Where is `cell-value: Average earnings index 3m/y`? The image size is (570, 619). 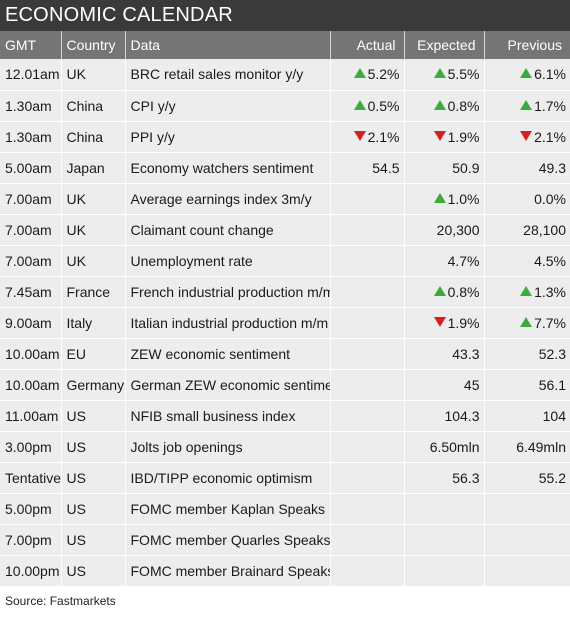 cell-value: Average earnings index 3m/y is located at coordinates (221, 198).